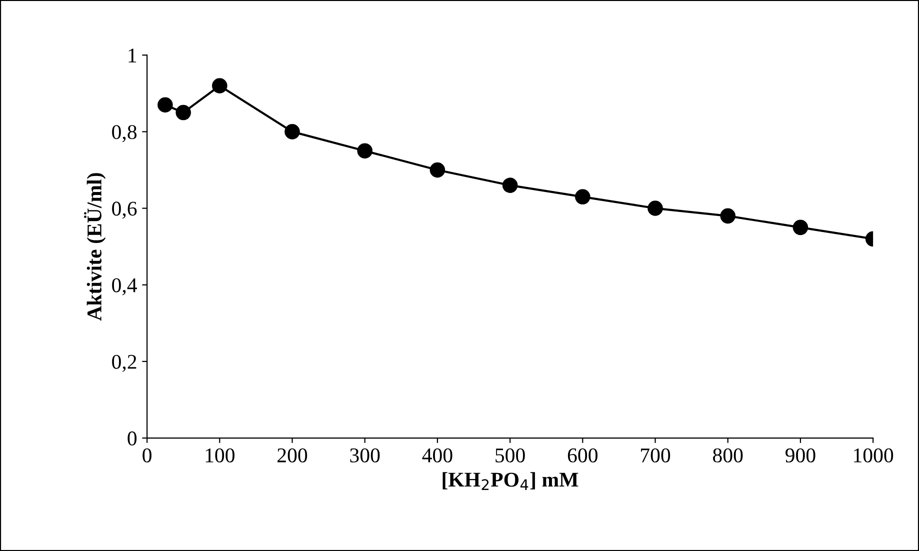 The image size is (919, 551). I want to click on x-tick-label: 600, so click(583, 455).